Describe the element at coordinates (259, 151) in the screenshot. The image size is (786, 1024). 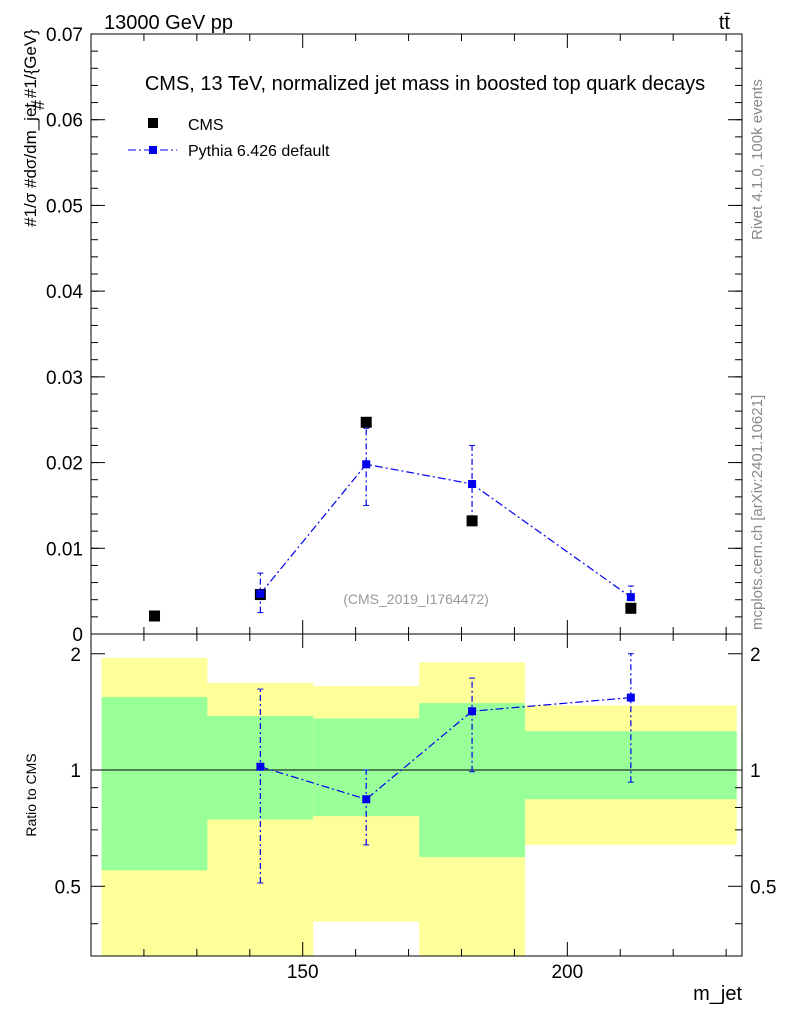
I see `legend-mc-label: Pythia 6.426 default` at that location.